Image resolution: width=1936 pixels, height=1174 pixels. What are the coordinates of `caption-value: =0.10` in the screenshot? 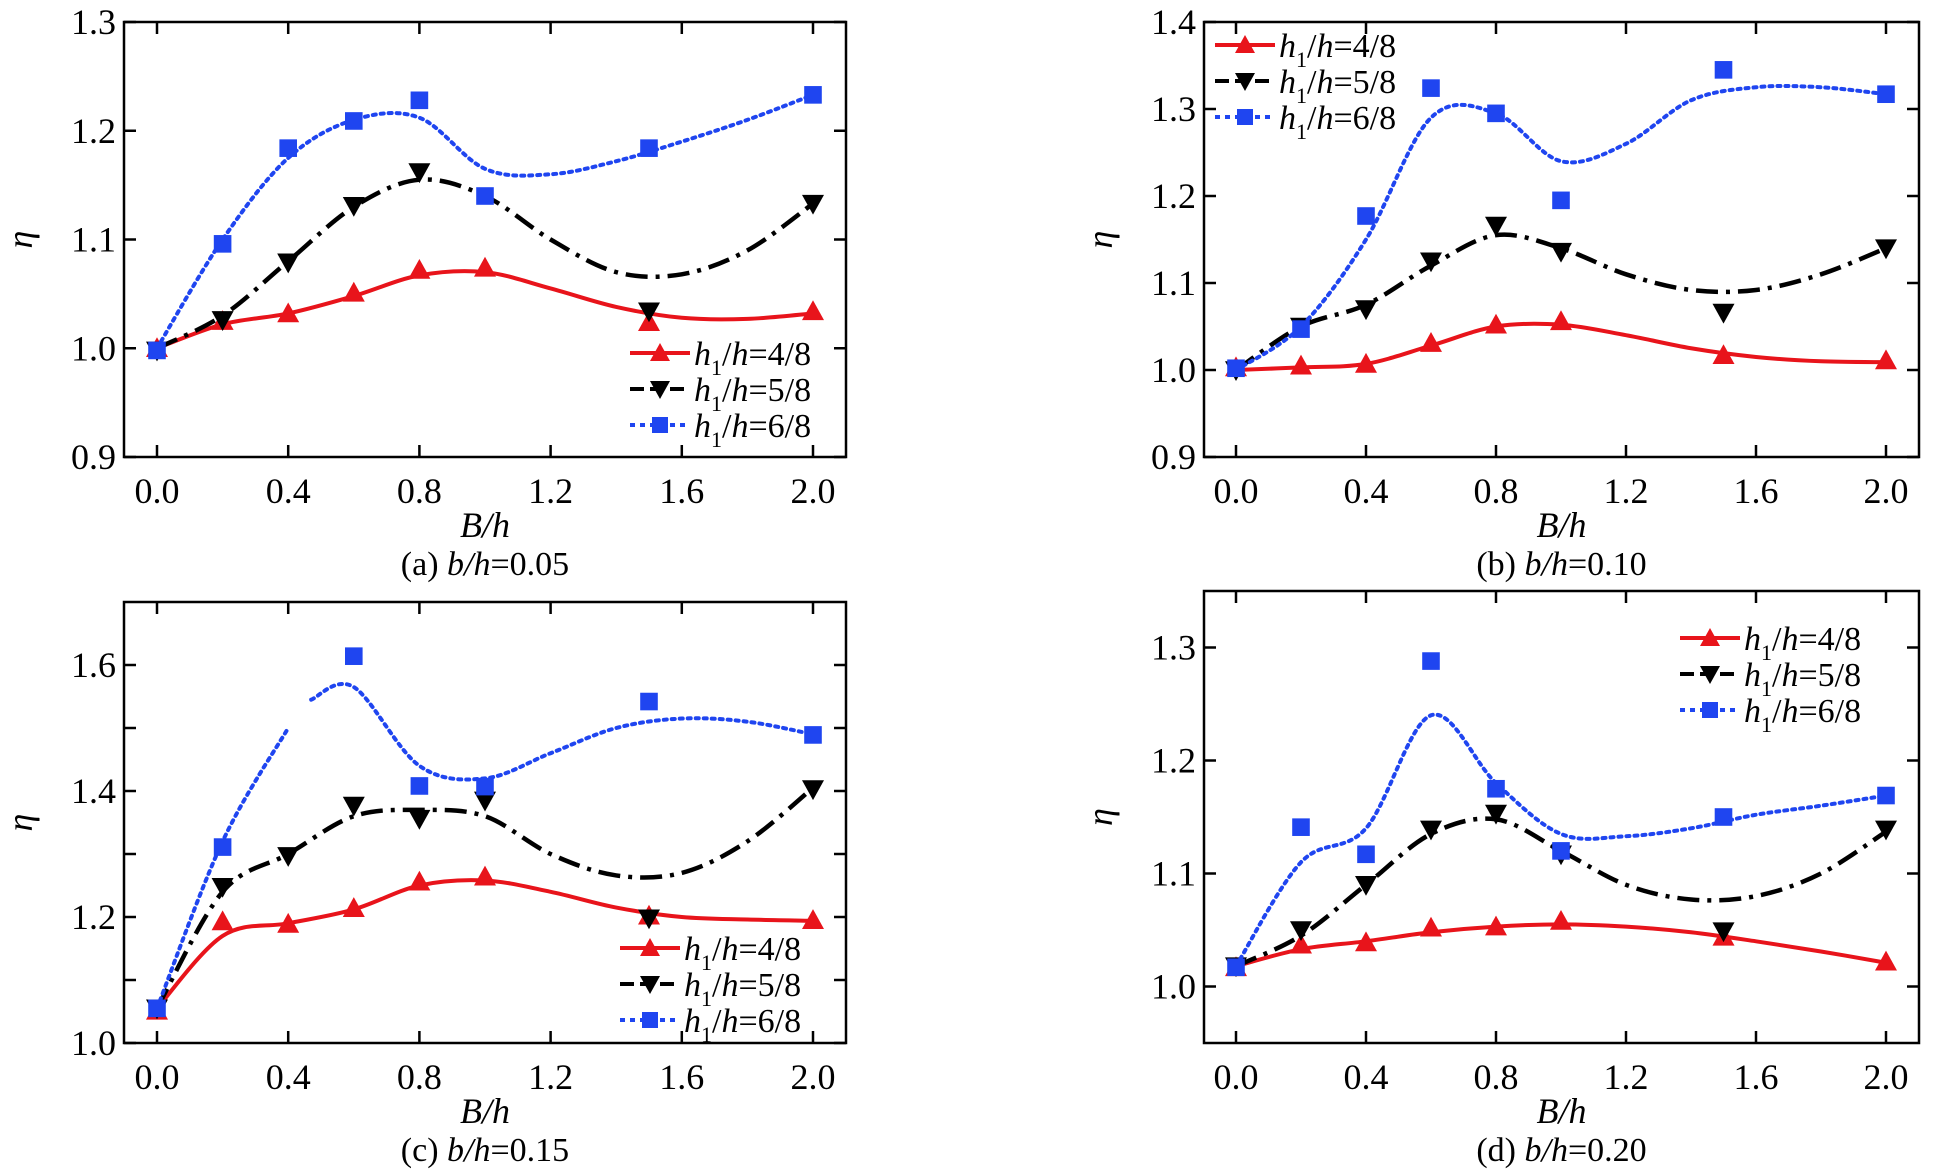 It's located at (1607, 564).